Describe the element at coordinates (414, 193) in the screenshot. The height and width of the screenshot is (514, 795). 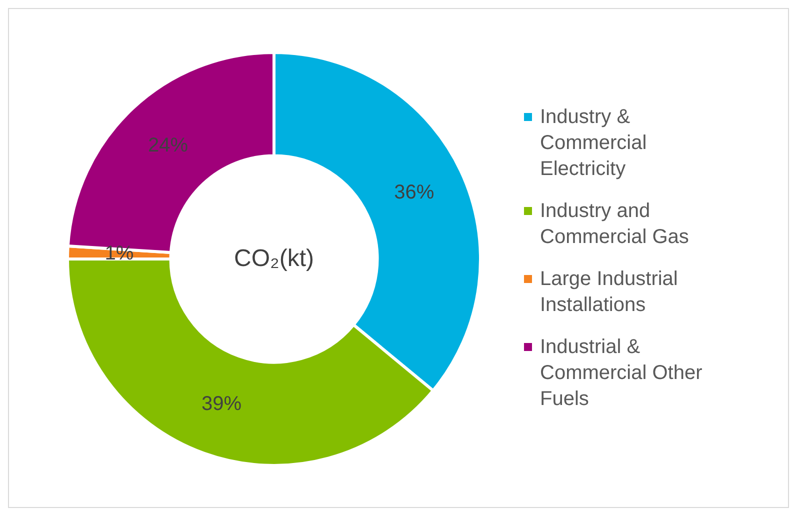
I see `data-label: 36%` at that location.